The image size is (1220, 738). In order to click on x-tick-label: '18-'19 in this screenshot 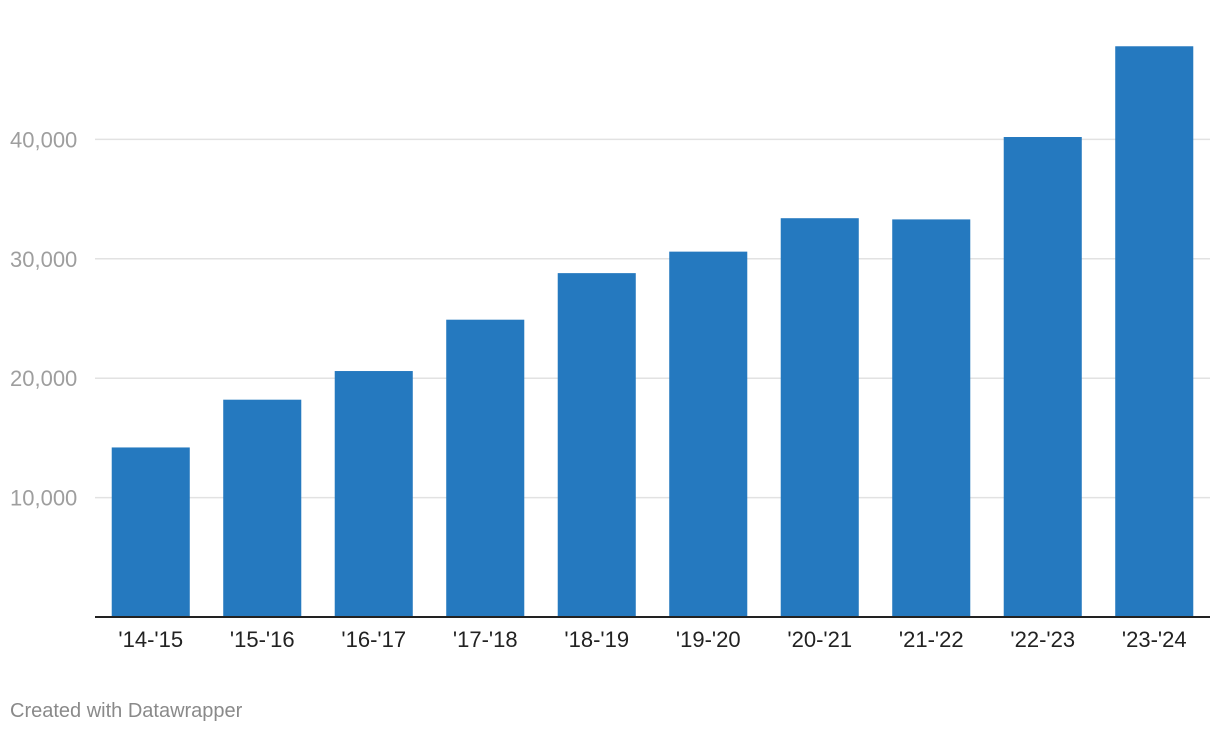, I will do `click(596, 639)`.